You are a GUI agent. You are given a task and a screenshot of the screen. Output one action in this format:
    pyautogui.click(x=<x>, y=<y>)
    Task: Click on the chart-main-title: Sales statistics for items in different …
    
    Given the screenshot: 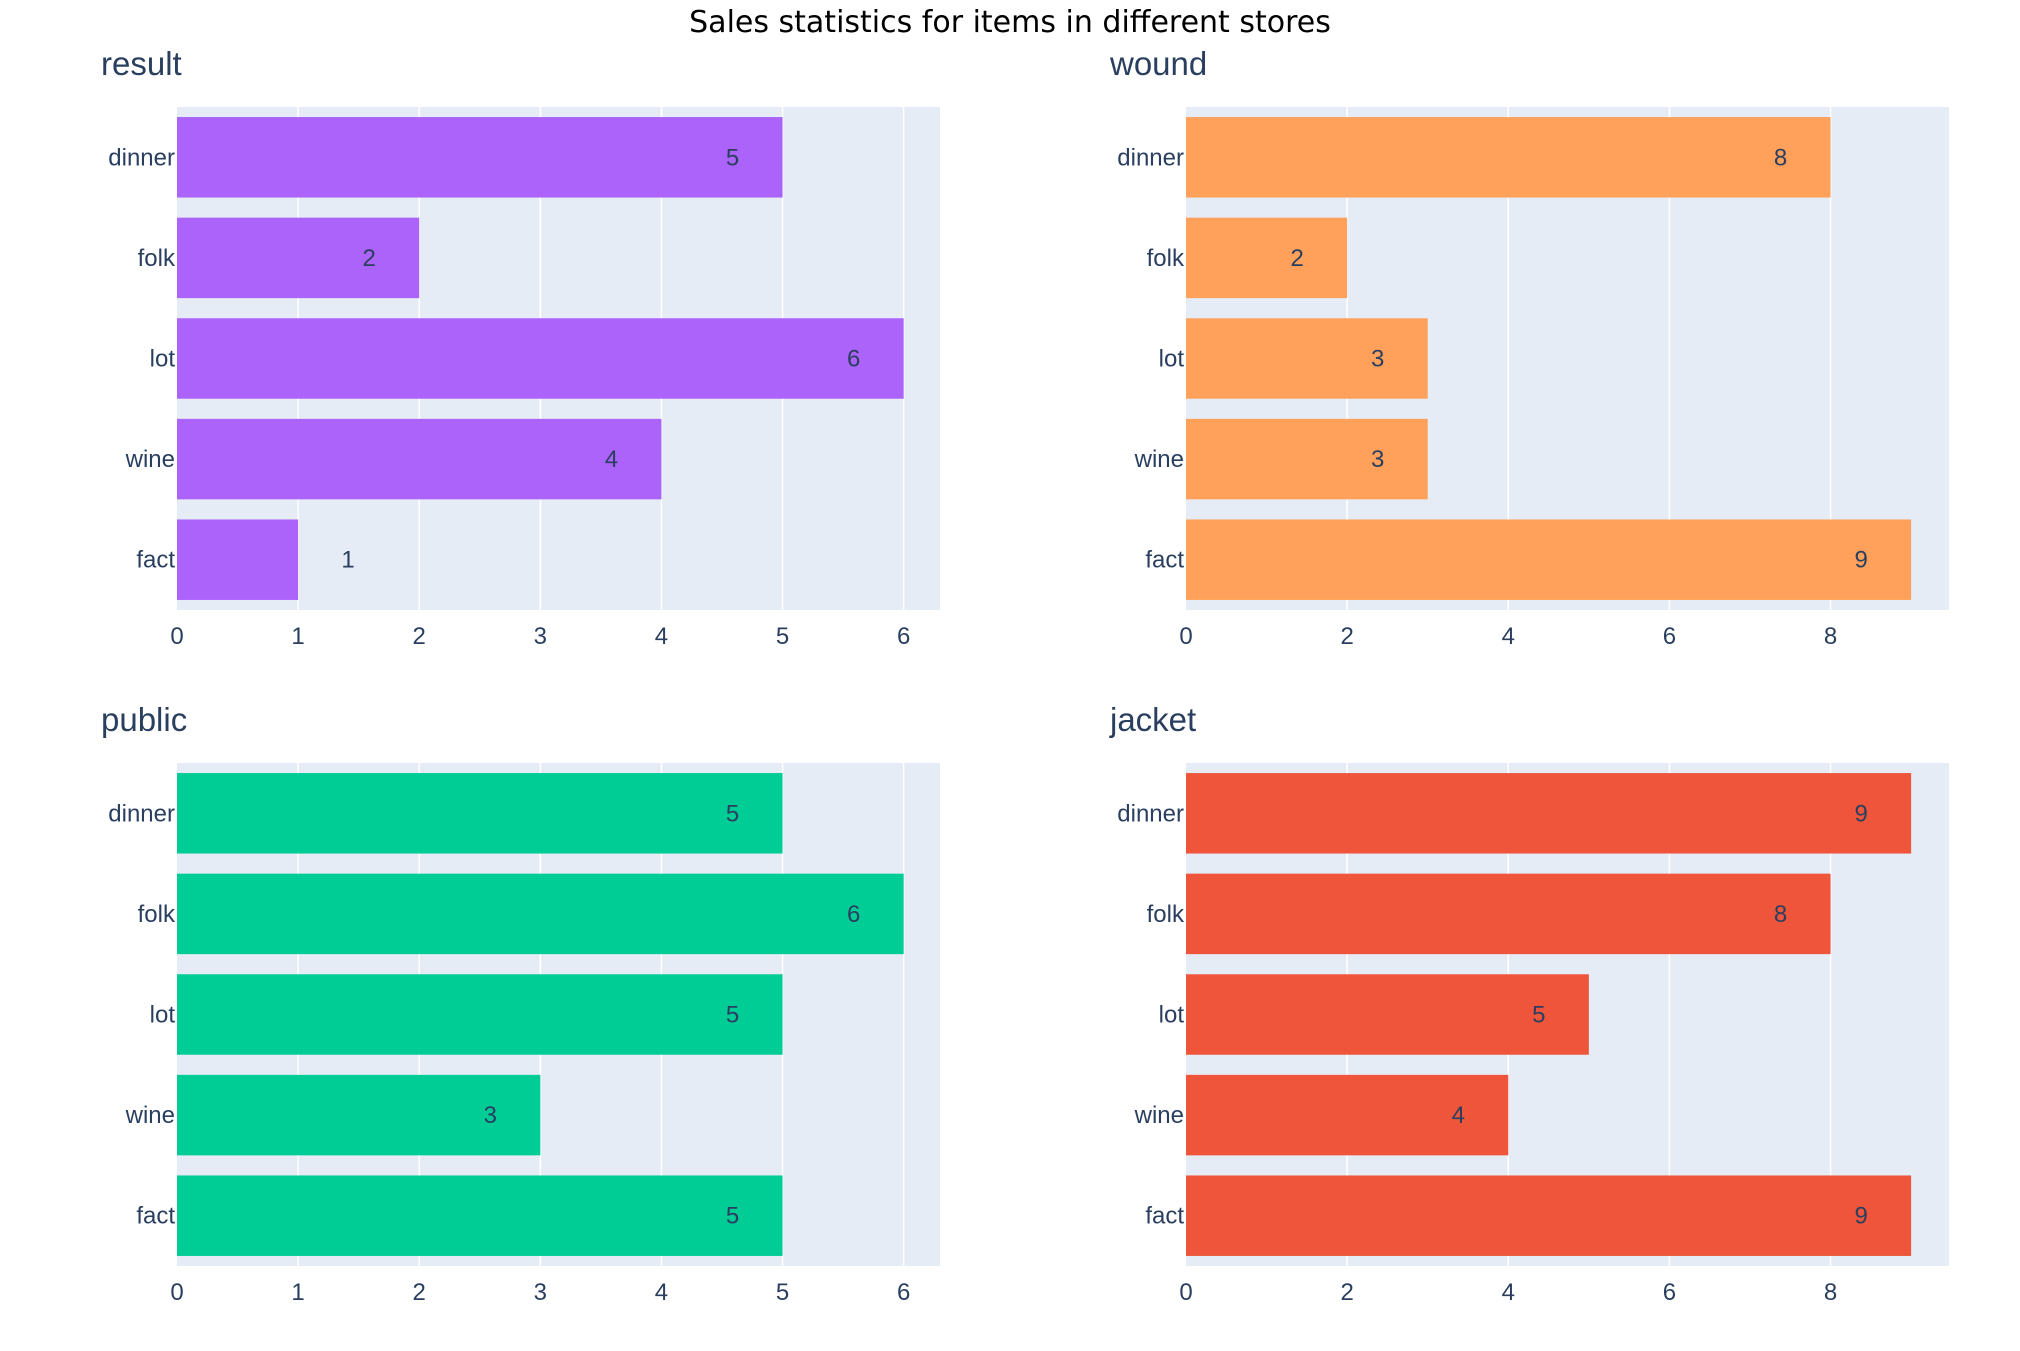 What is the action you would take?
    pyautogui.click(x=1010, y=22)
    